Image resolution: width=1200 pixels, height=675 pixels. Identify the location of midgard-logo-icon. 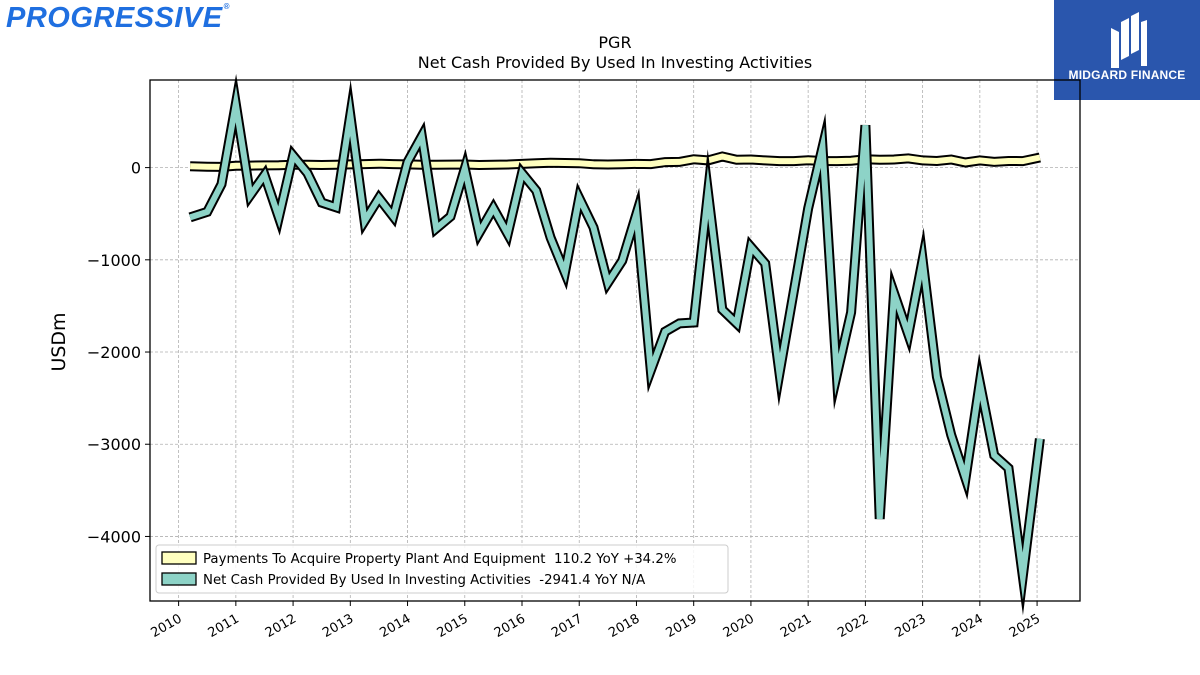
(1129, 40).